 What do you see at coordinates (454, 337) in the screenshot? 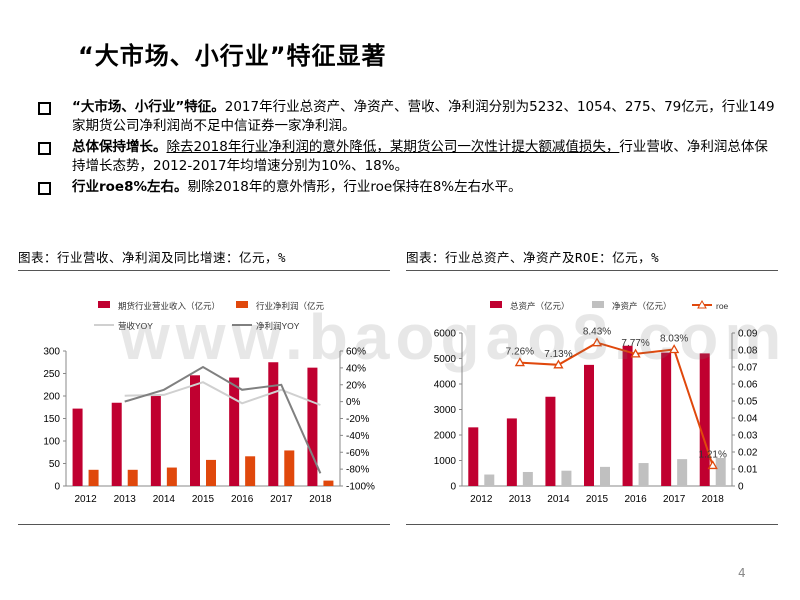
I see `watermark: www.baogao8.com` at bounding box center [454, 337].